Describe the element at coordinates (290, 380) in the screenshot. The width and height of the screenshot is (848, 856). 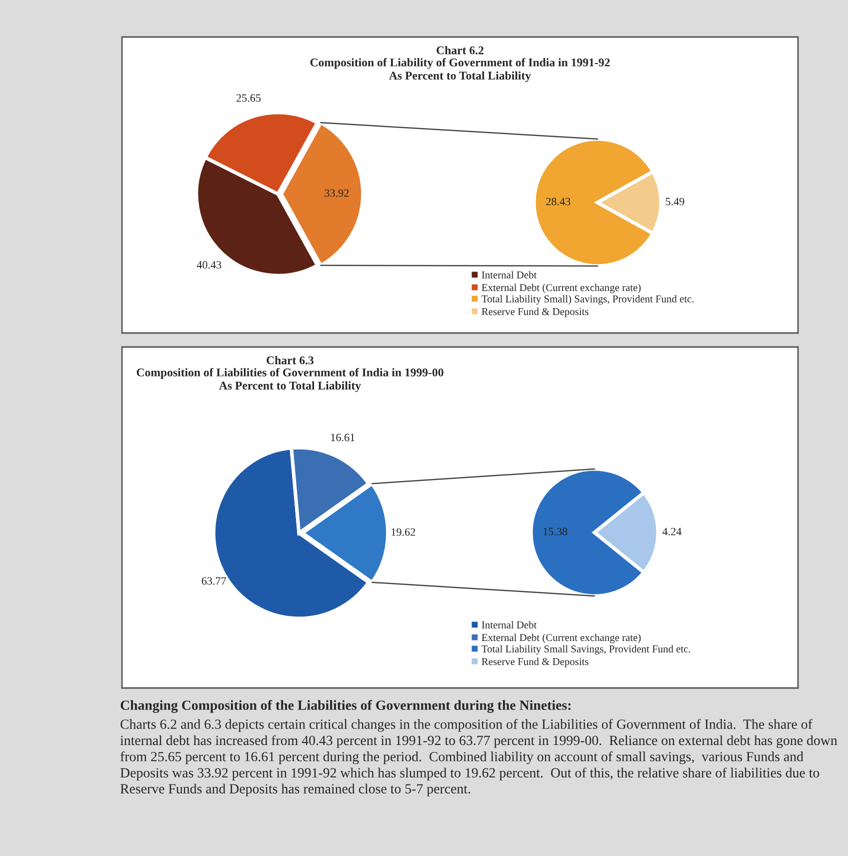
I see `chart-subtitle: Composition of Liabilities of Government of India in 1999-00 As Percent to Total Liability` at that location.